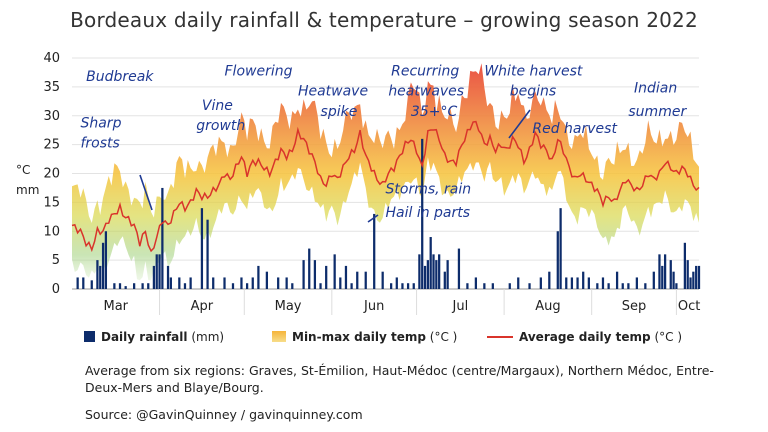 This screenshot has height=432, width=768. I want to click on y-unit-celsius: °C, so click(23, 170).